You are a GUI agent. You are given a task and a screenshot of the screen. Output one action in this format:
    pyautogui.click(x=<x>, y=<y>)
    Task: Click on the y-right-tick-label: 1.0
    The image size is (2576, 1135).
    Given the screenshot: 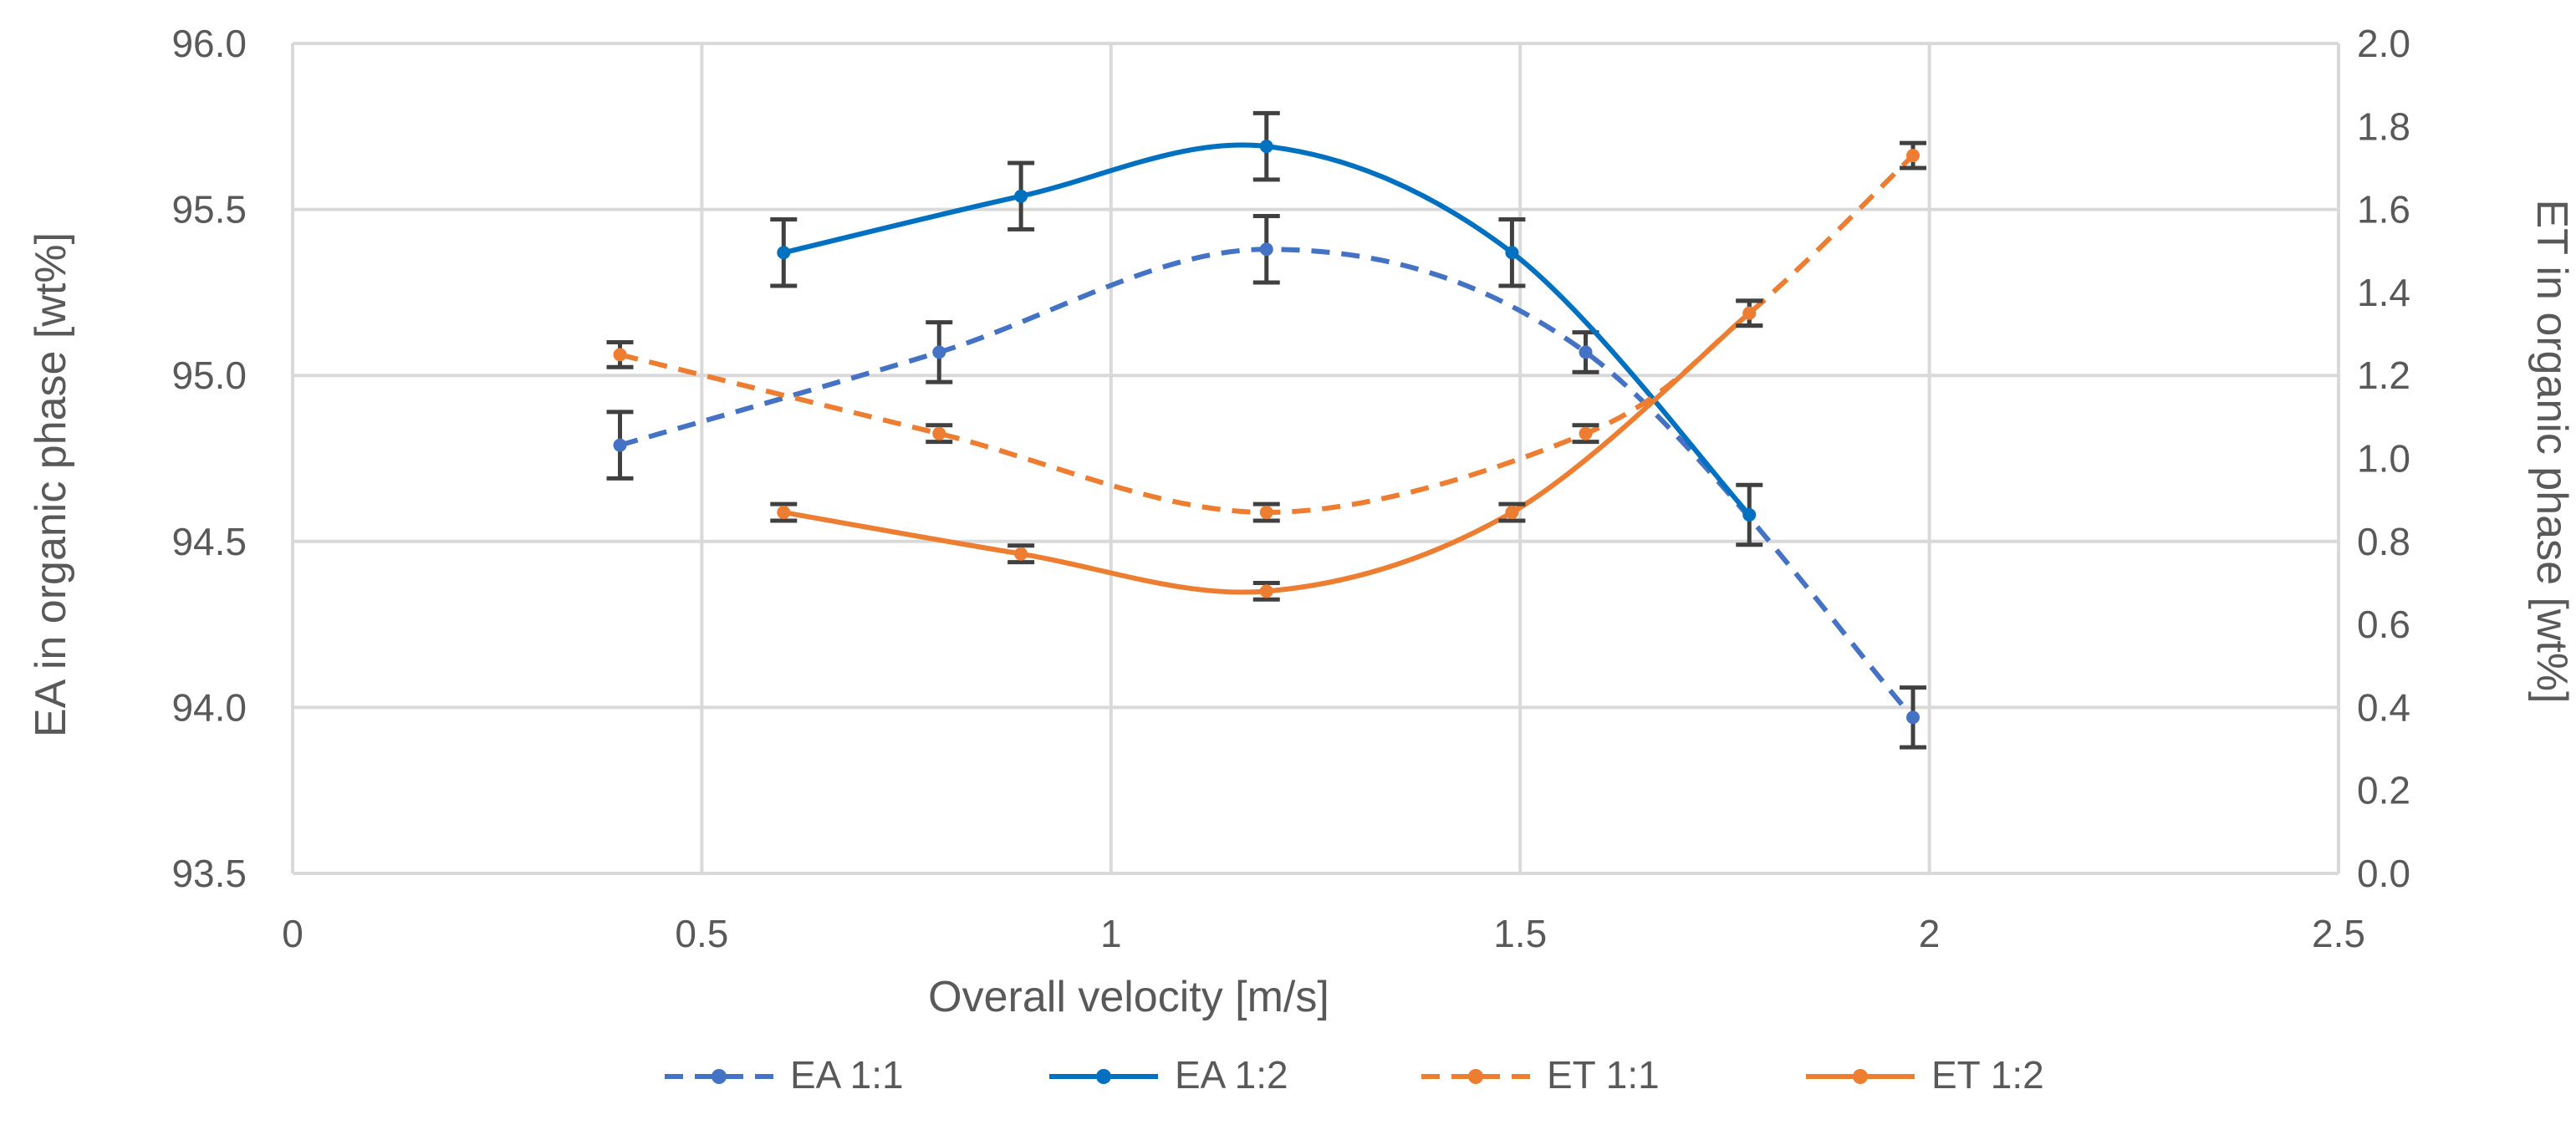 What is the action you would take?
    pyautogui.click(x=2384, y=459)
    